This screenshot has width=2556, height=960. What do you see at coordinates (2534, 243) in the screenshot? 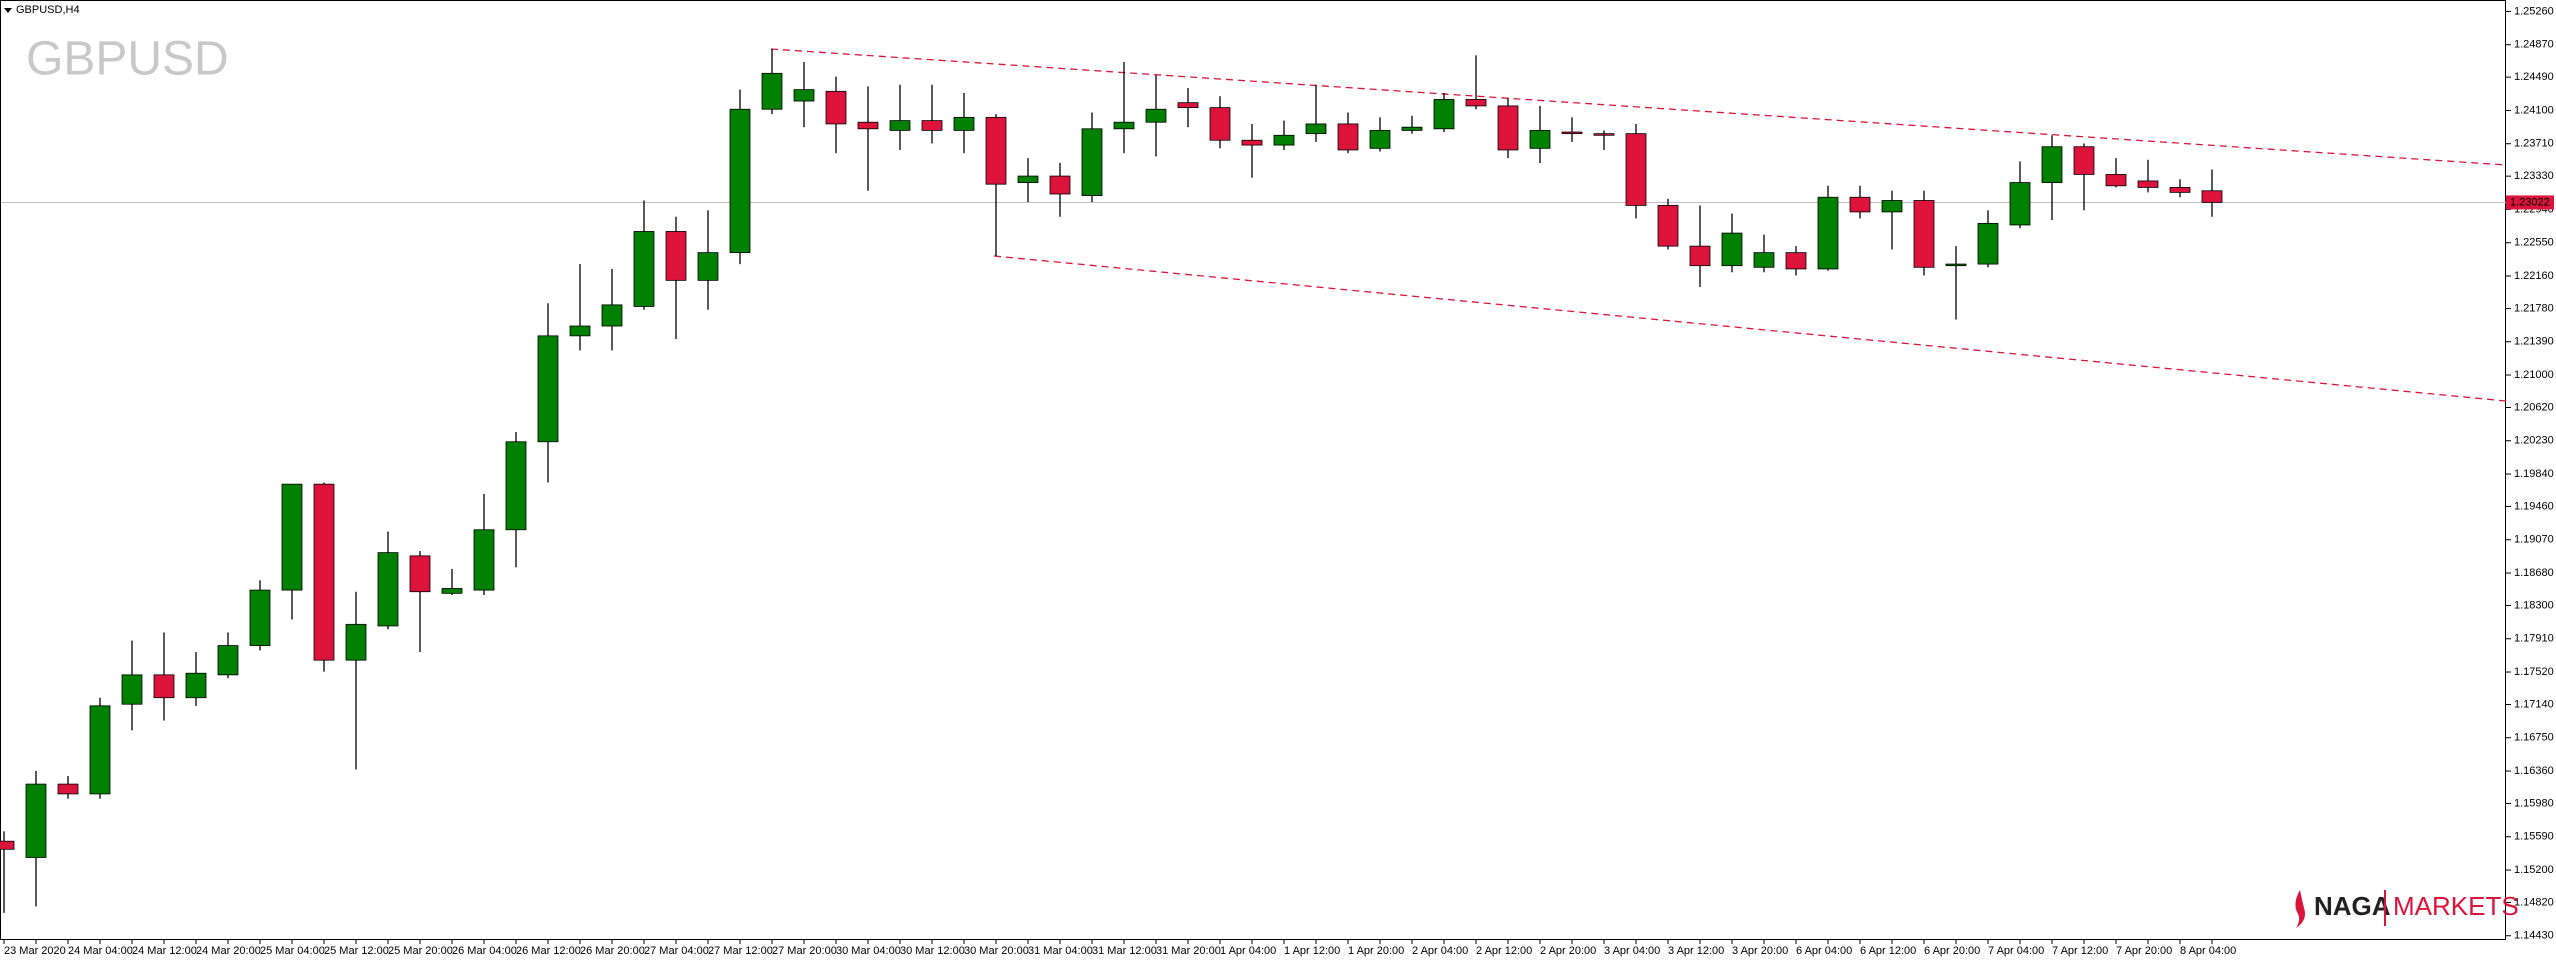
I see `y-tick-label: 1.22550` at bounding box center [2534, 243].